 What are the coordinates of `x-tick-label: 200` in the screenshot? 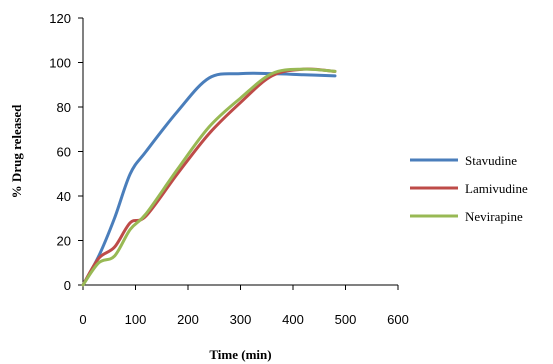 It's located at (188, 319).